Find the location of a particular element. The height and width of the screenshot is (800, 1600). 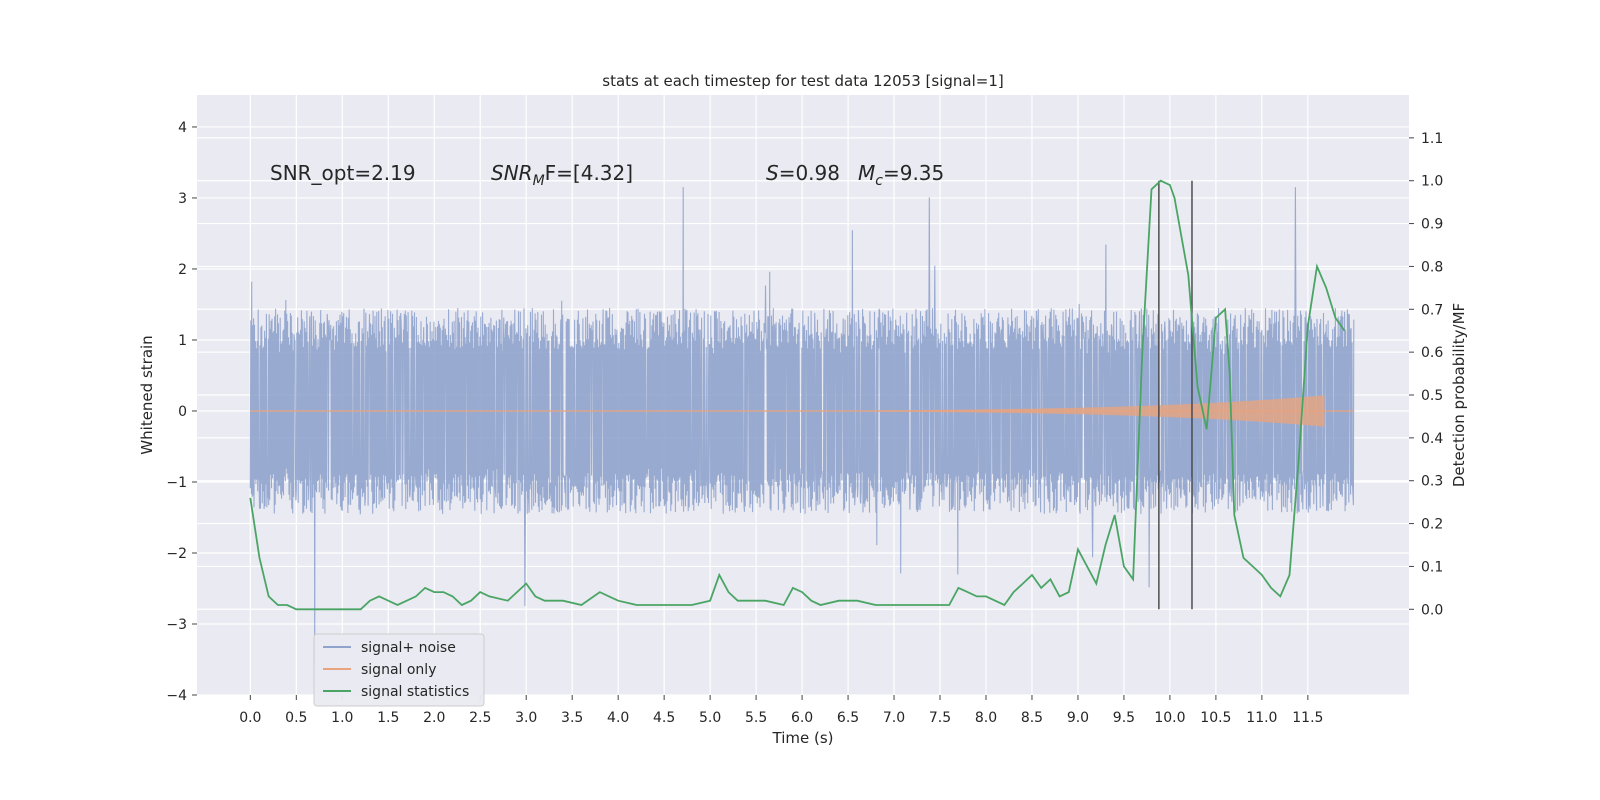

snr-mf-subscript: M is located at coordinates (539, 181).